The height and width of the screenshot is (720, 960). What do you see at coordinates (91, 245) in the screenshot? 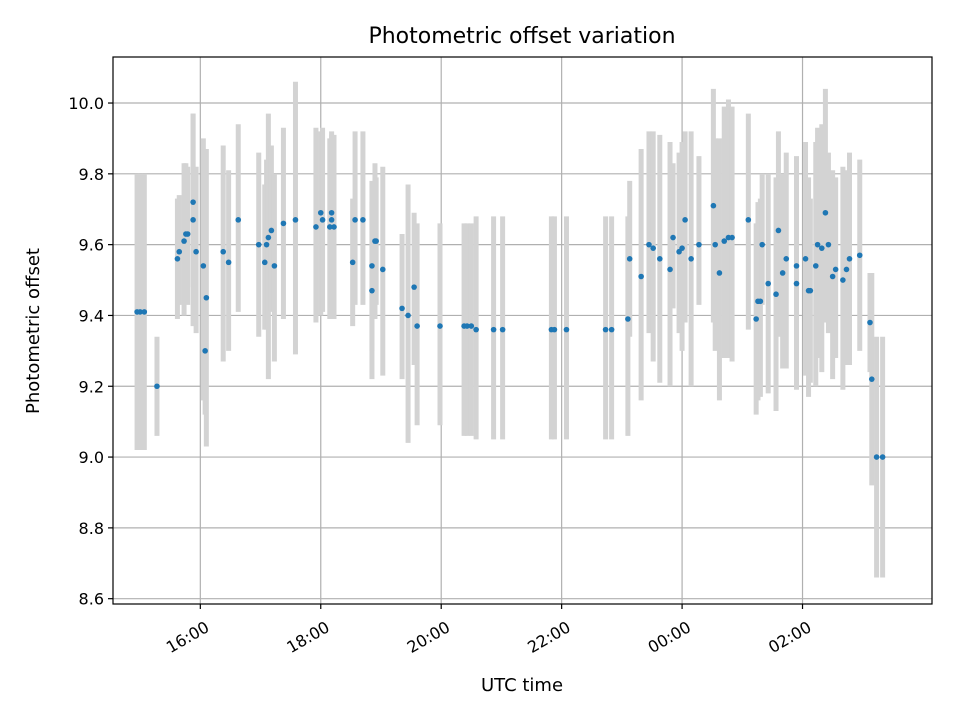
I see `y-tick-label: 9.6` at bounding box center [91, 245].